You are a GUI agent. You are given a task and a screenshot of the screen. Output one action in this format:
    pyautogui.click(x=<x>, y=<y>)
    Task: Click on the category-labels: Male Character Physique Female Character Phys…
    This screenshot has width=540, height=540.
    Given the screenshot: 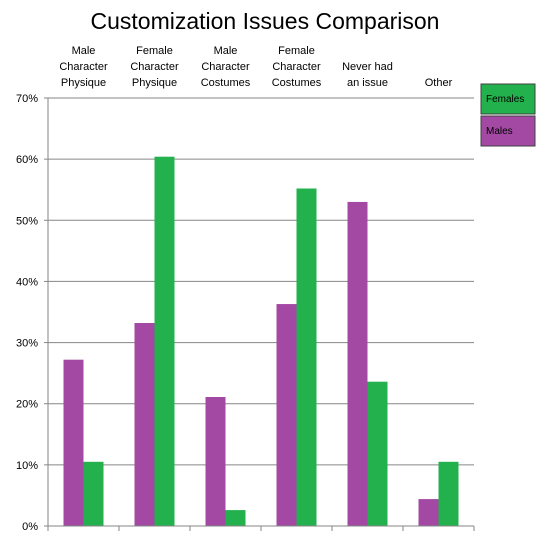 What is the action you would take?
    pyautogui.click(x=255, y=67)
    